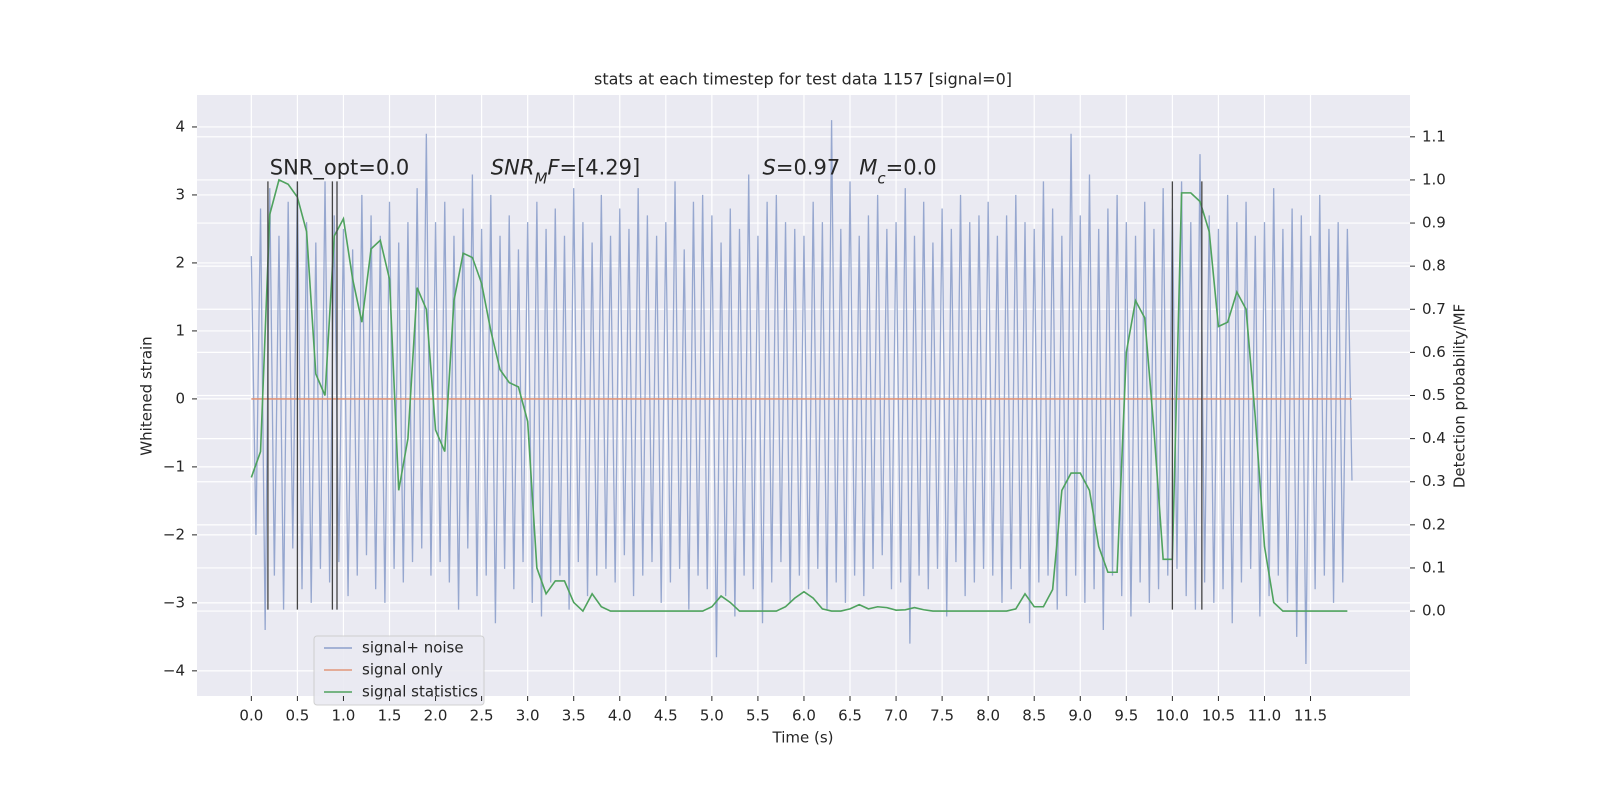  What do you see at coordinates (402, 670) in the screenshot?
I see `legend-label: signal only` at bounding box center [402, 670].